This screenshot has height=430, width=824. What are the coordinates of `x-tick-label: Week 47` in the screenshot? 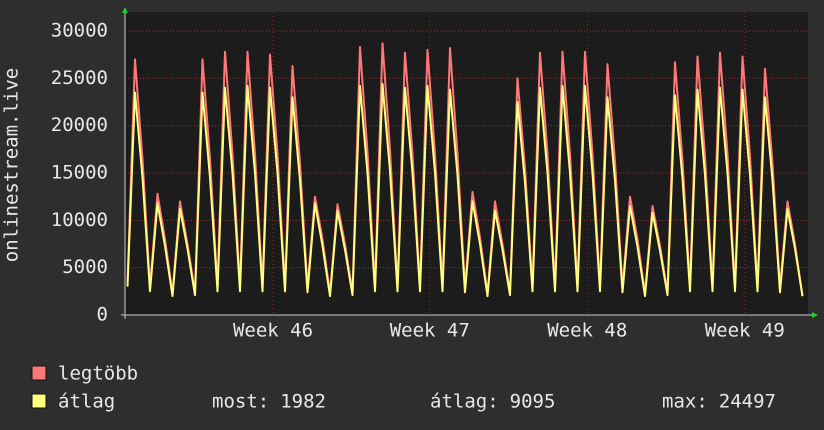 It's located at (430, 331).